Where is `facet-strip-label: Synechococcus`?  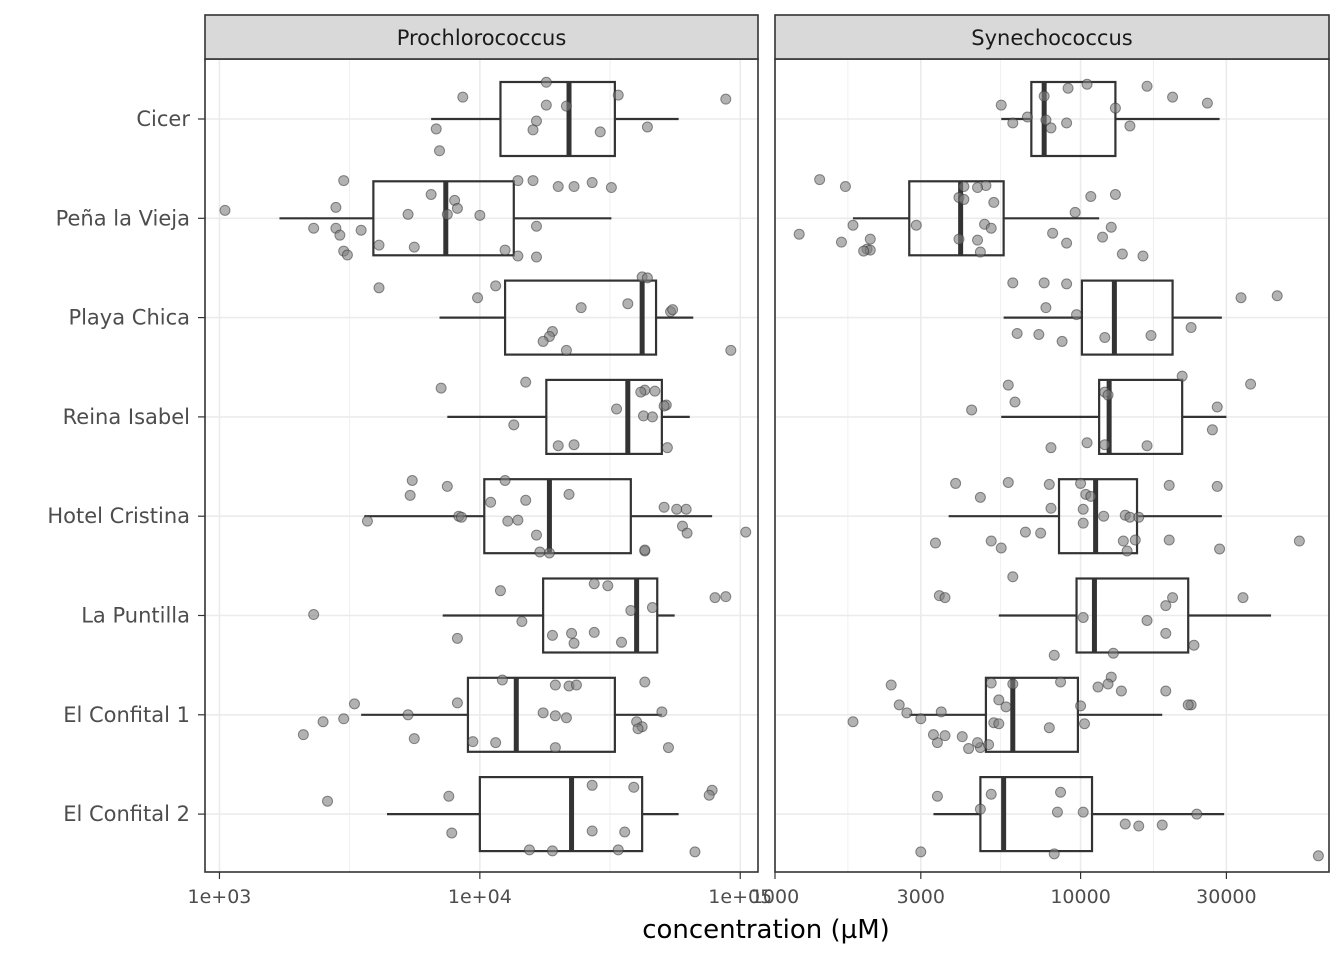 facet-strip-label: Synechococcus is located at coordinates (1051, 38).